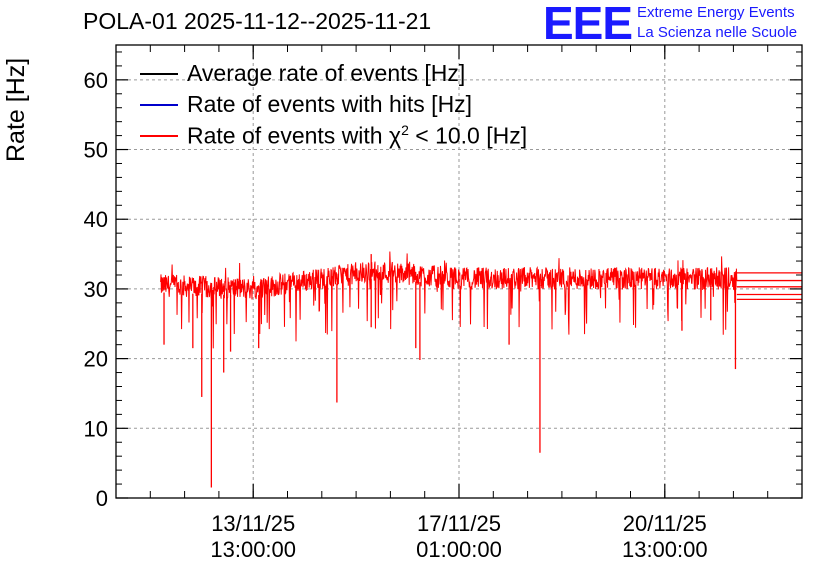 This screenshot has height=572, width=836. What do you see at coordinates (159, 104) in the screenshot?
I see `legend-swatch-hits` at bounding box center [159, 104].